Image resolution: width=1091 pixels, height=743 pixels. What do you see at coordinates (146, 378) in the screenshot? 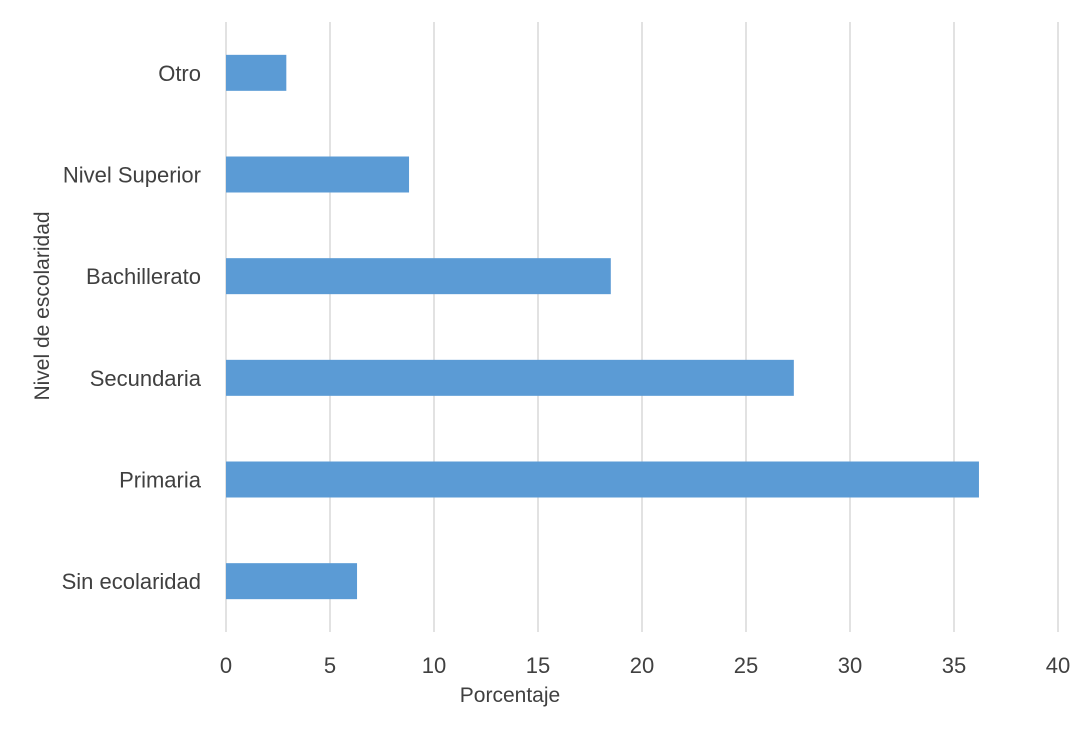
I see `category-label: Secundaria` at bounding box center [146, 378].